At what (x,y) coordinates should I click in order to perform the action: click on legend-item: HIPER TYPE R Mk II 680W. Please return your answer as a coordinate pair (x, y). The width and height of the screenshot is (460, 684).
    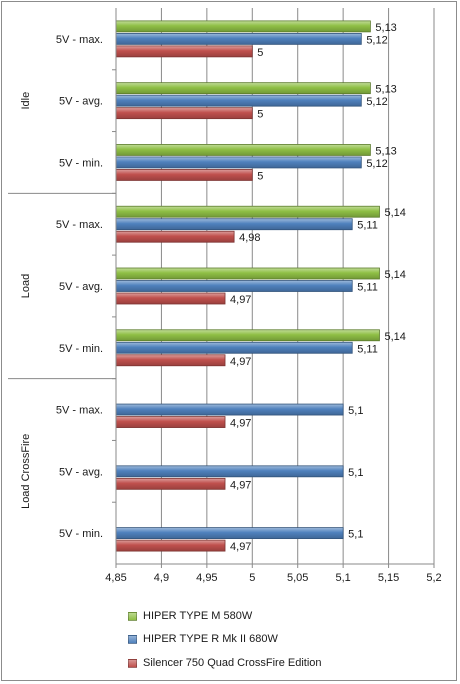
    Looking at the image, I should click on (203, 639).